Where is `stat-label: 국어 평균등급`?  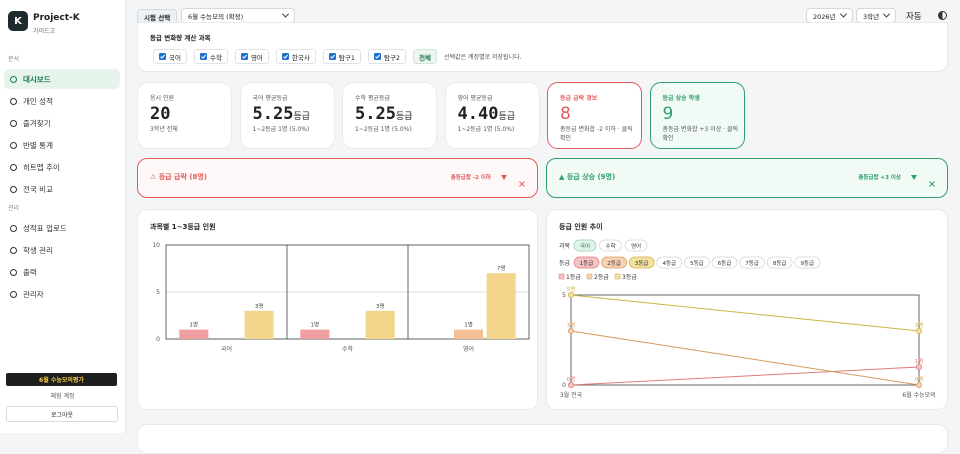
stat-label: 국어 평균등급 is located at coordinates (270, 98).